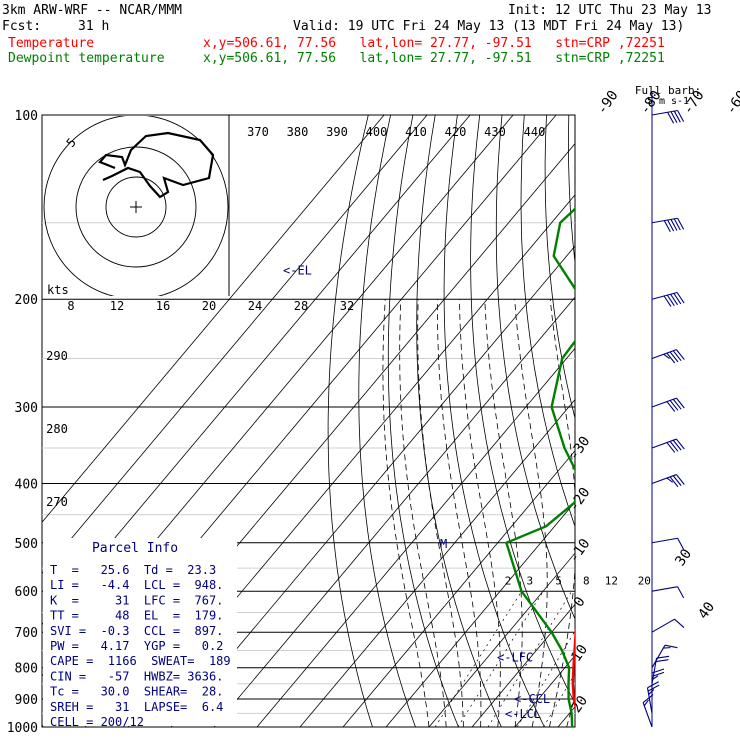 The image size is (740, 740). What do you see at coordinates (58, 290) in the screenshot?
I see `hodograph-units: kts` at bounding box center [58, 290].